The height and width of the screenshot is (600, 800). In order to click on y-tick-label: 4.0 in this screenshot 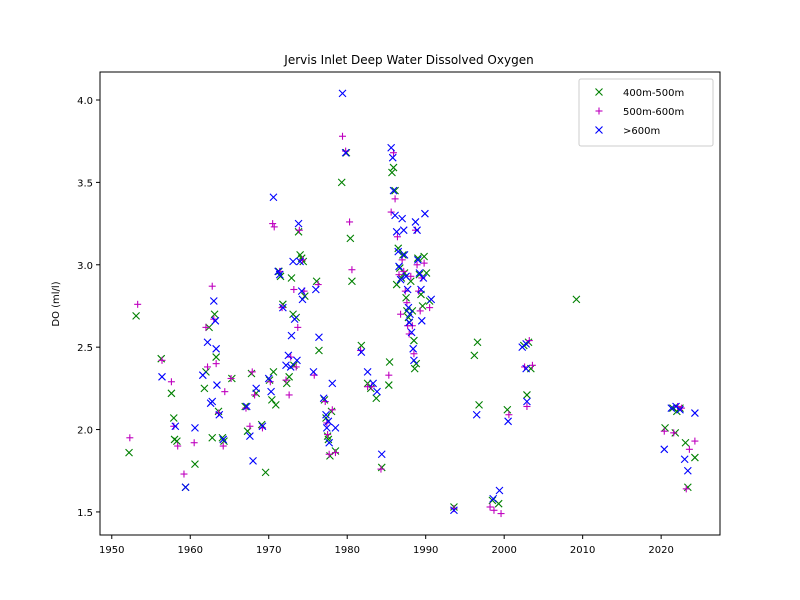, I will do `click(85, 101)`.